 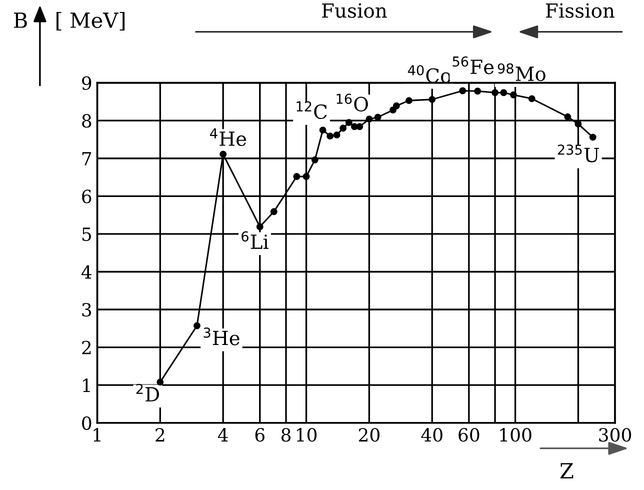 What do you see at coordinates (306, 435) in the screenshot?
I see `x-tick-label: 10` at bounding box center [306, 435].